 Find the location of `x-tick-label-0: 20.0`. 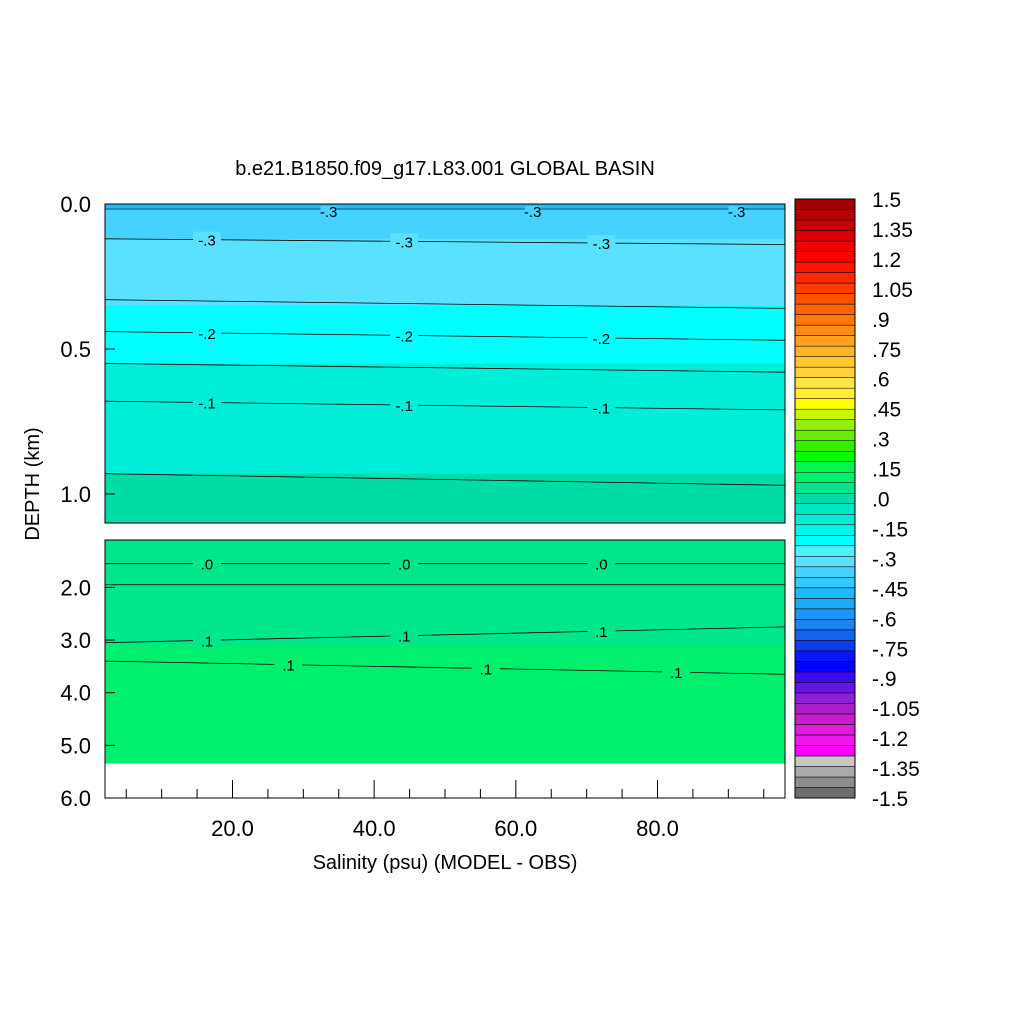

x-tick-label-0: 20.0 is located at coordinates (232, 828).